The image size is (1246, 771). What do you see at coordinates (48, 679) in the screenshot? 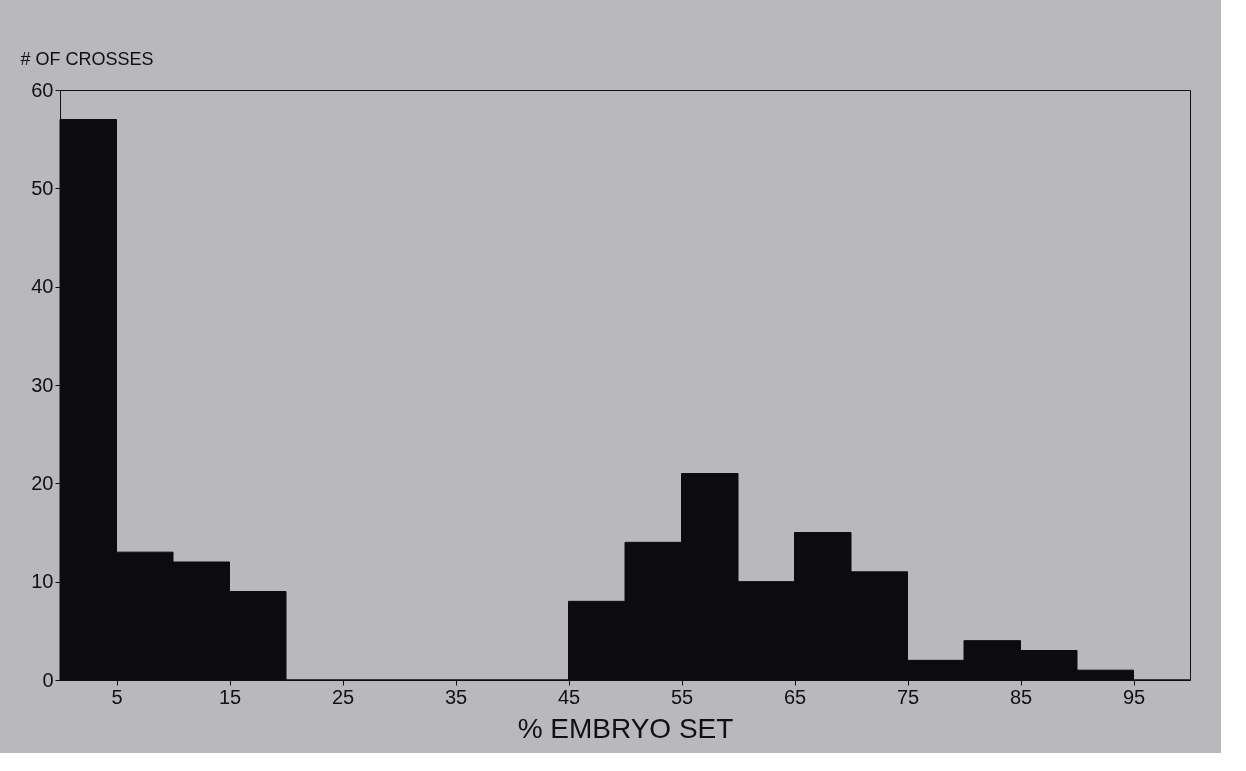
I see `y-tick-label: 0` at bounding box center [48, 679].